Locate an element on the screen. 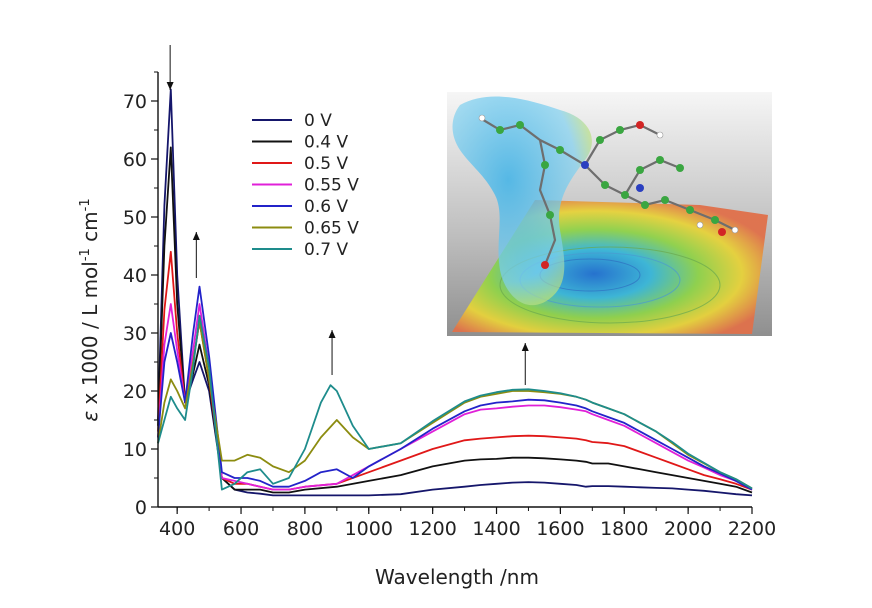  x-tick-label: 600 is located at coordinates (241, 529).